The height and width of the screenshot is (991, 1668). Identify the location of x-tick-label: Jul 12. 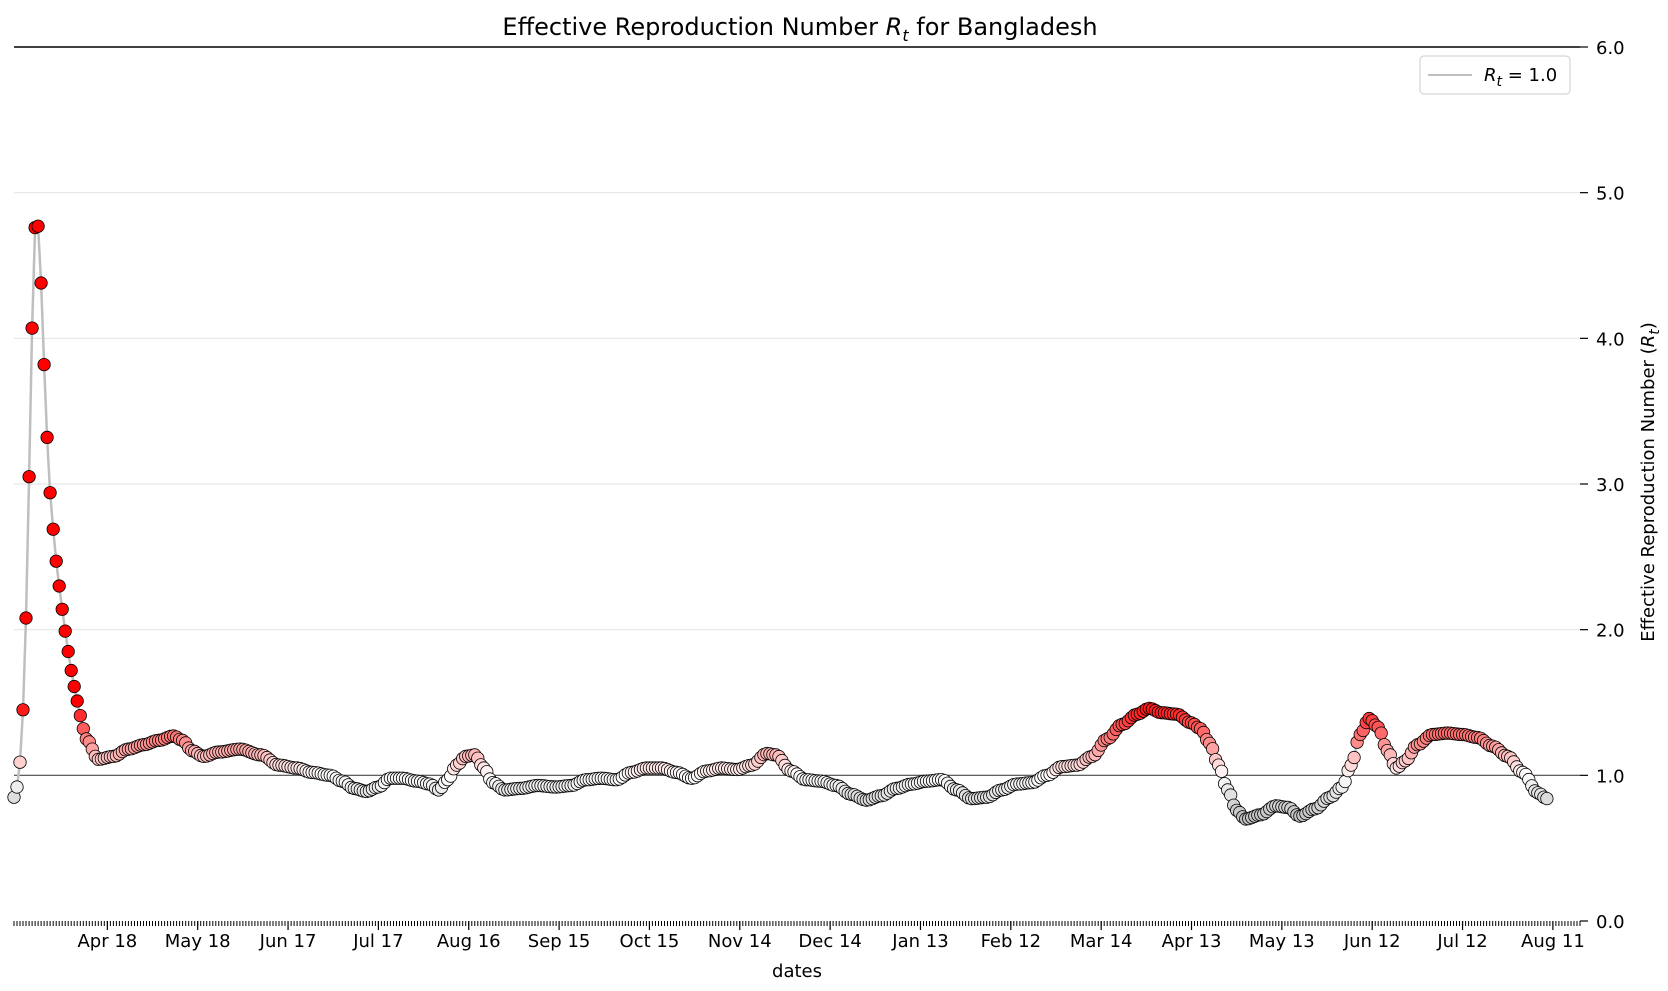
(1461, 941).